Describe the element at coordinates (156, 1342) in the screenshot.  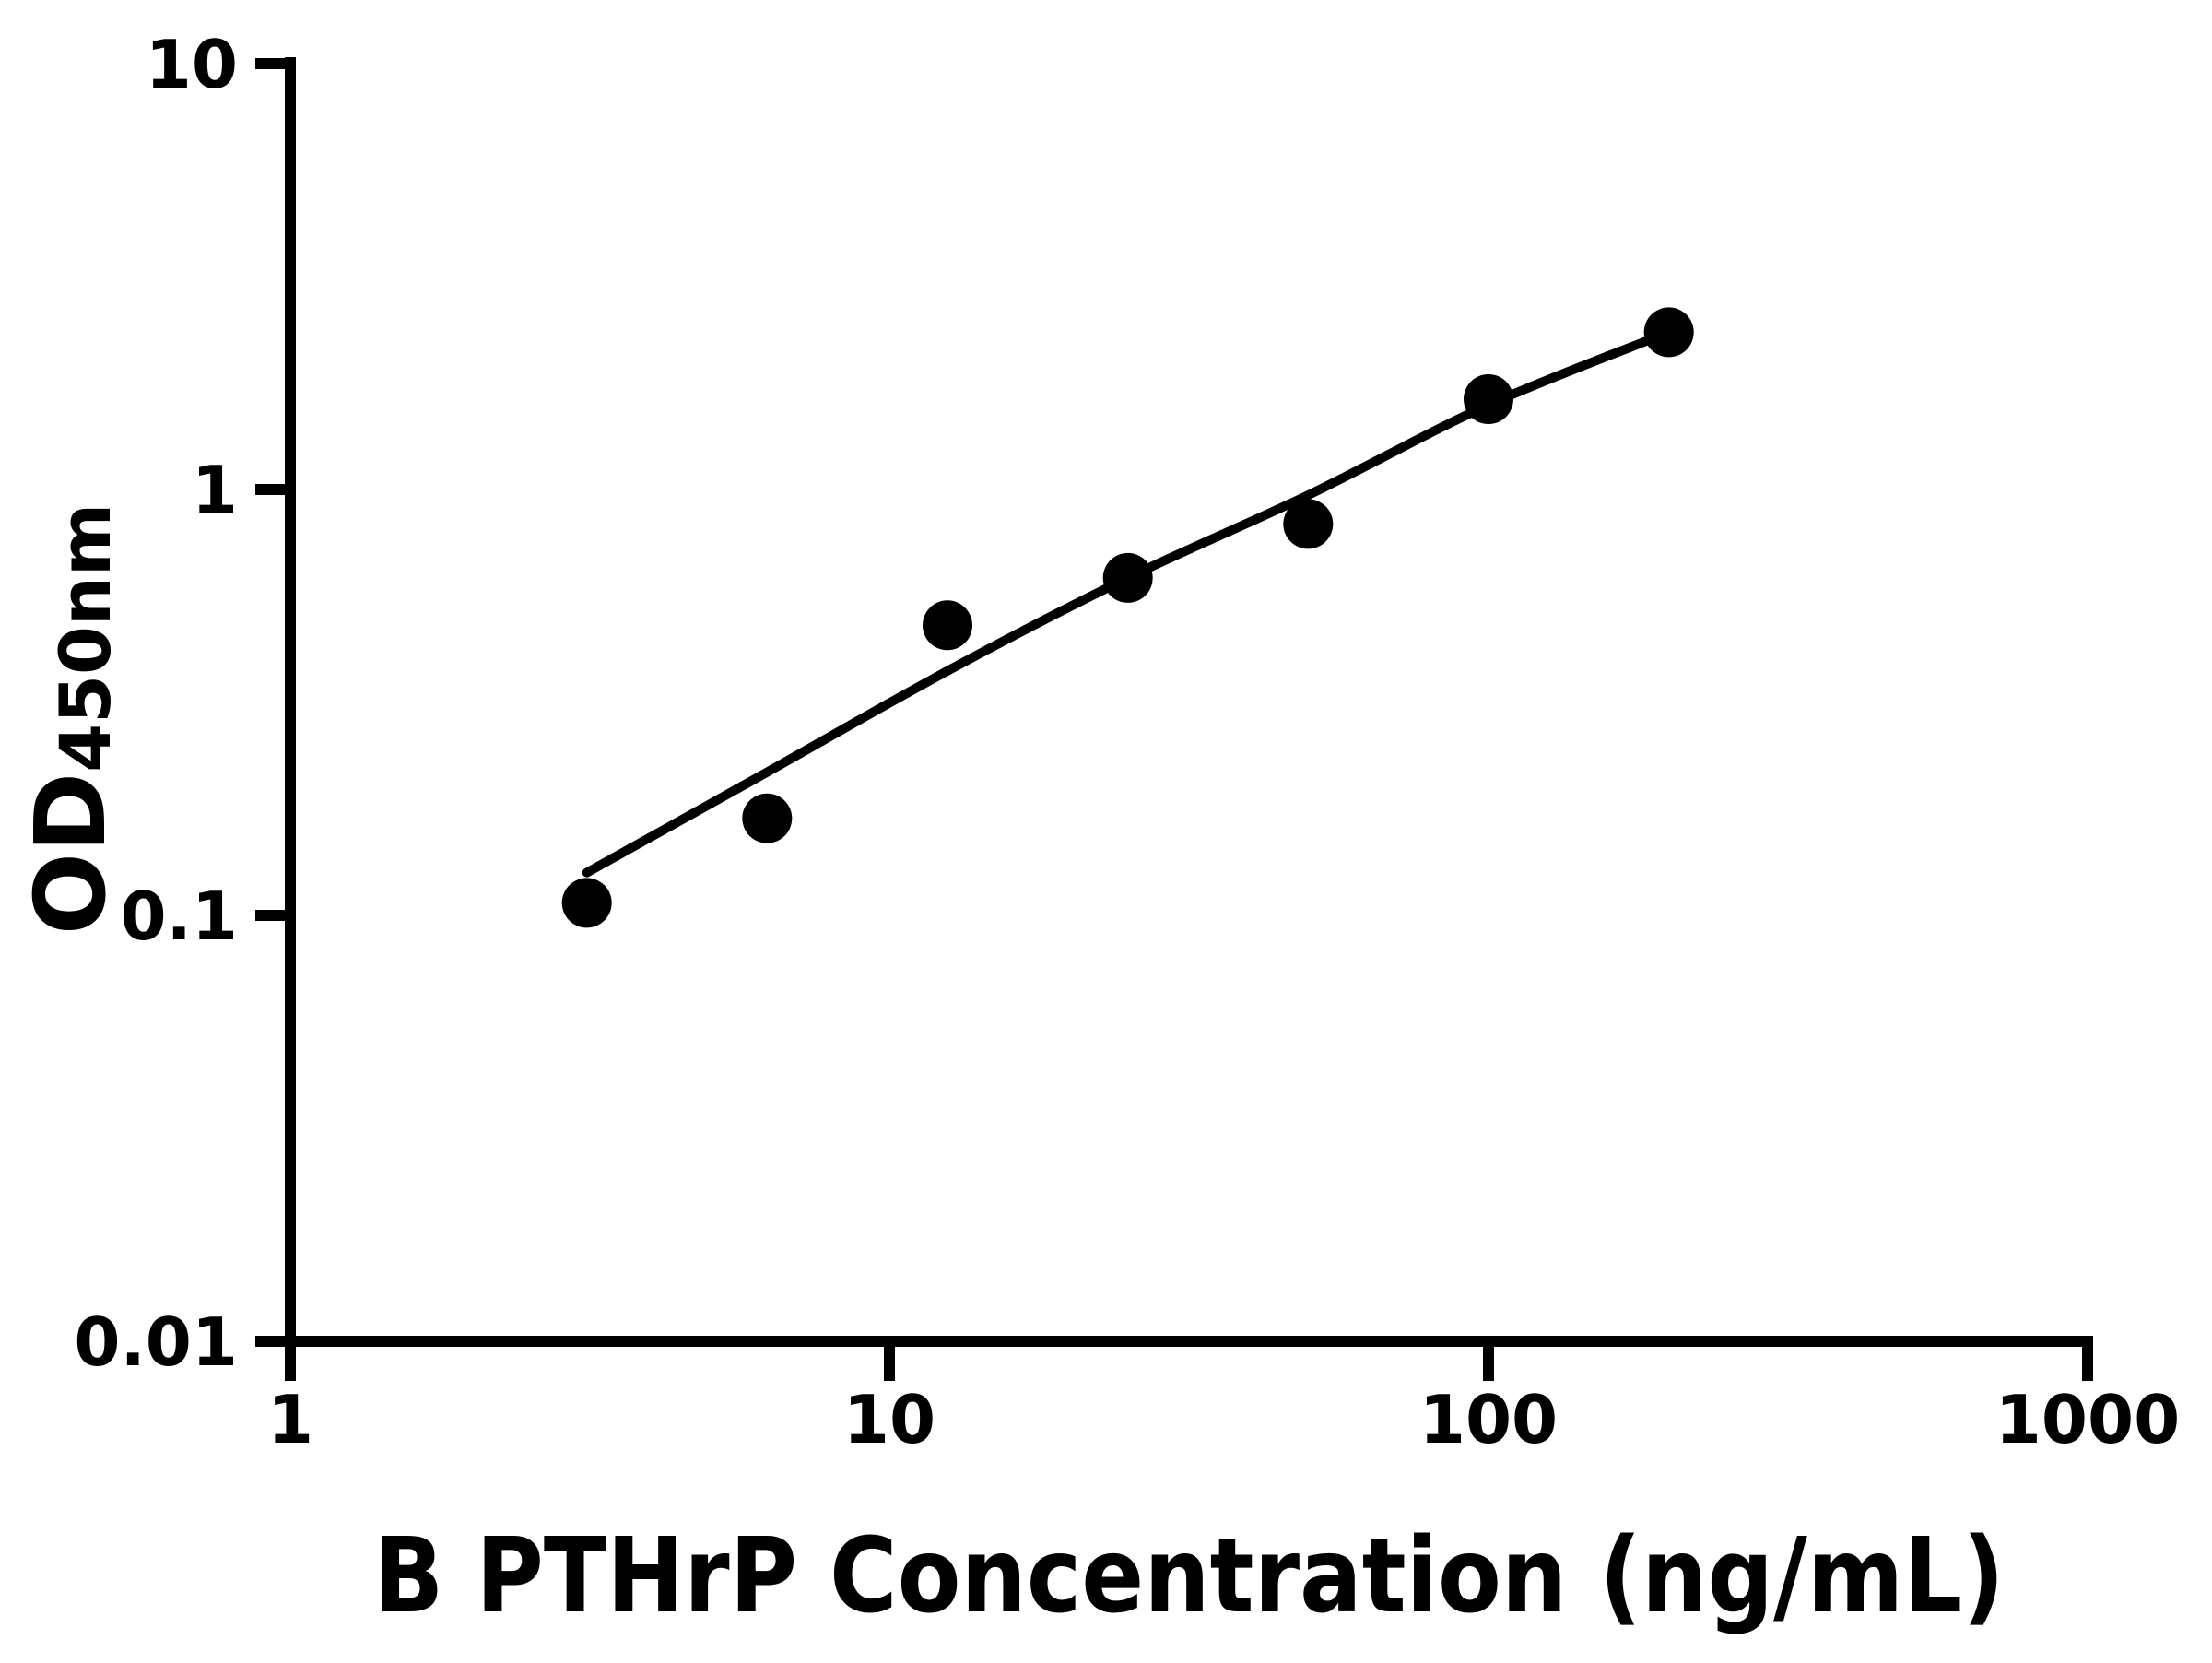
I see `y-tick-label: 0.01` at that location.